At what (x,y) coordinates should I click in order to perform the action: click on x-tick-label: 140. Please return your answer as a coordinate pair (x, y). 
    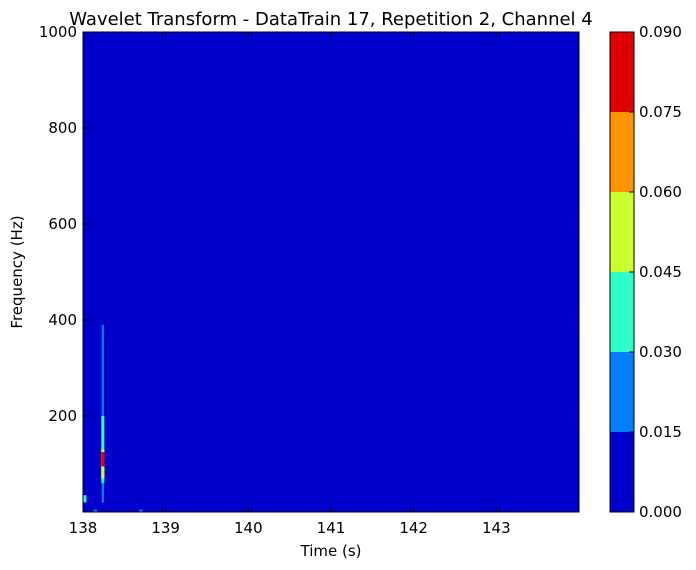
    Looking at the image, I should click on (248, 528).